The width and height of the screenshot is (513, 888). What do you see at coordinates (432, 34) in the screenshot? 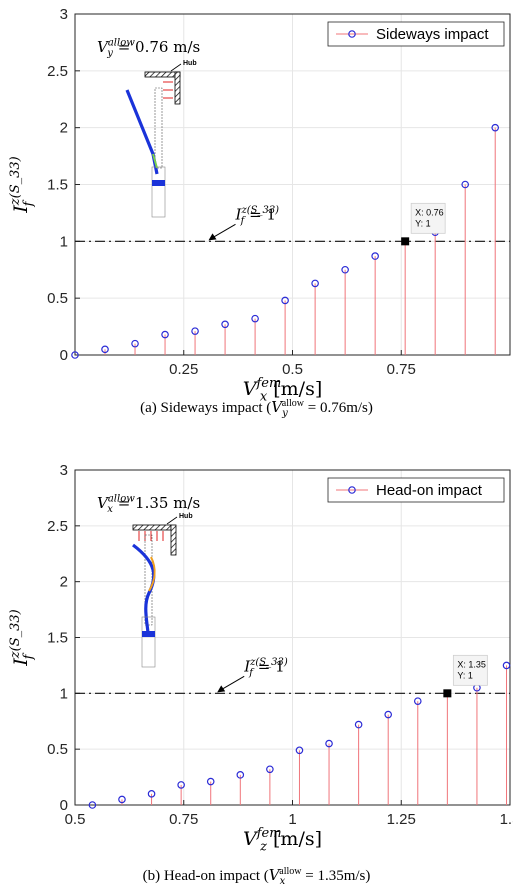
I see `legend-label: Sideways impact` at bounding box center [432, 34].